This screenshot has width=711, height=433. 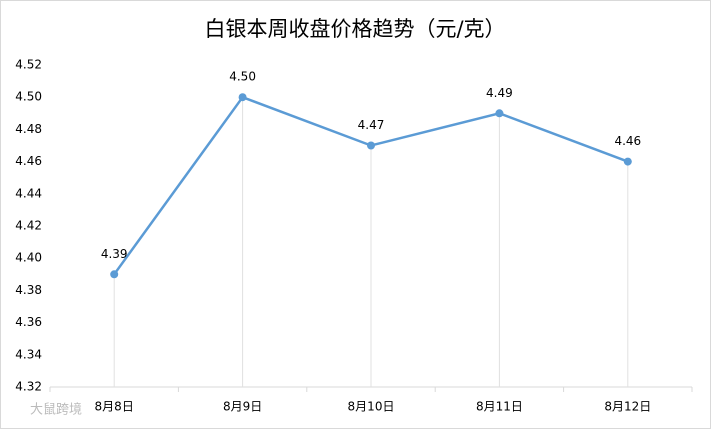 I want to click on y-tick-label: 4.38, so click(x=28, y=290).